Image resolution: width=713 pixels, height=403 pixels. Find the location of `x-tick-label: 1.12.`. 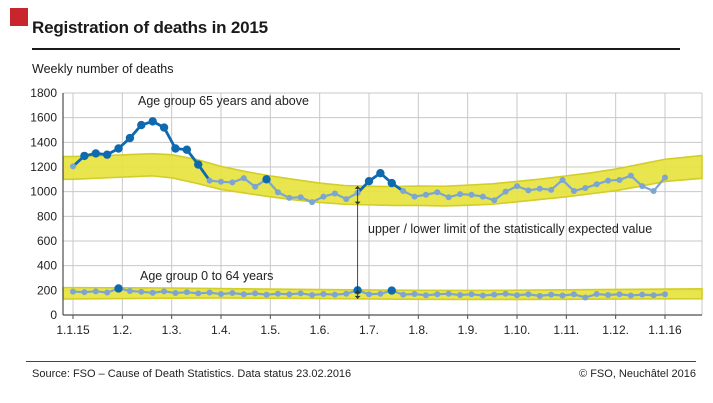

x-tick-label: 1.12. is located at coordinates (615, 330).